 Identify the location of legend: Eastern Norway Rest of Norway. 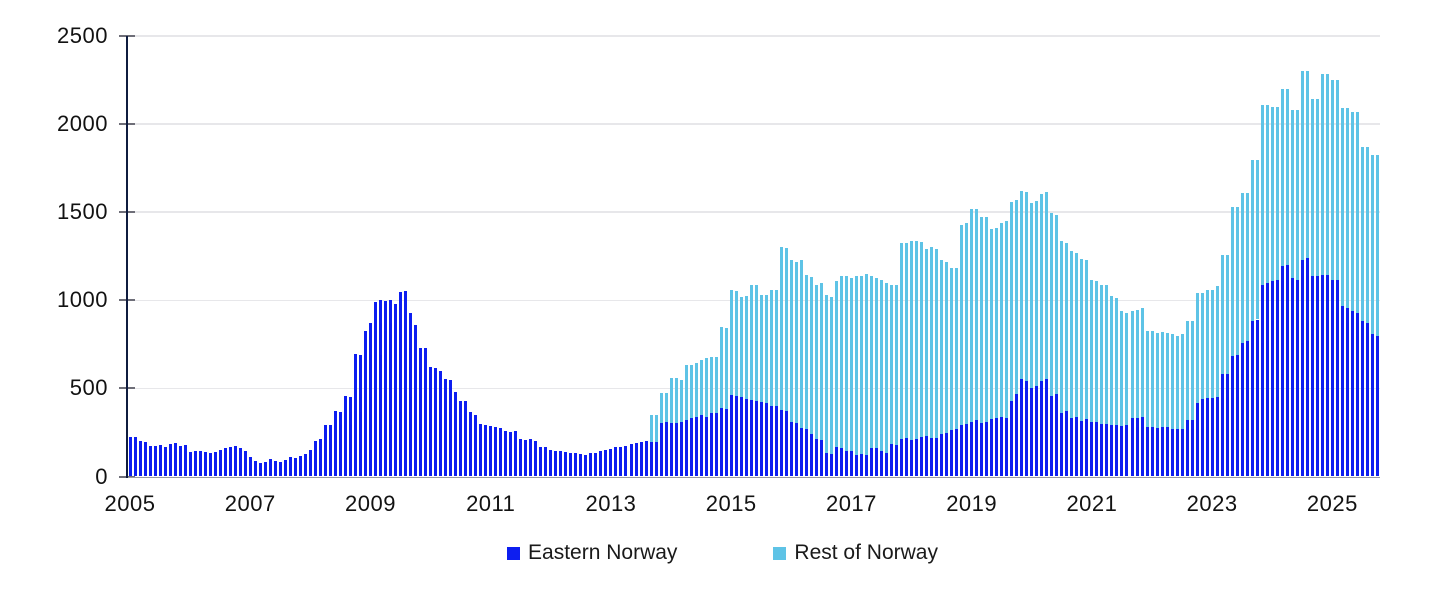
(722, 553).